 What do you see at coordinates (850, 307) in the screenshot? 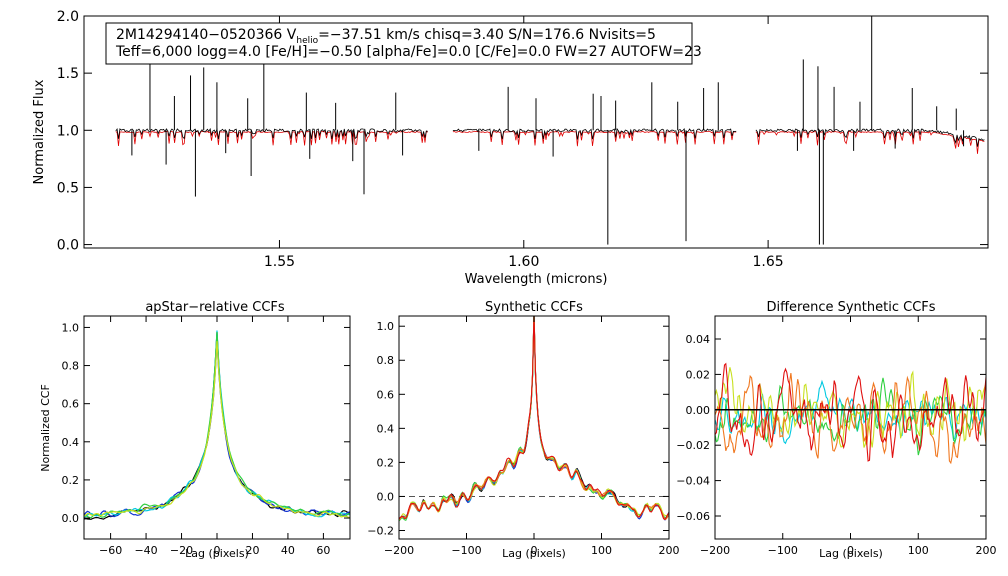
I see `difference-ccf-title: Difference Synthetic CCFs` at bounding box center [850, 307].